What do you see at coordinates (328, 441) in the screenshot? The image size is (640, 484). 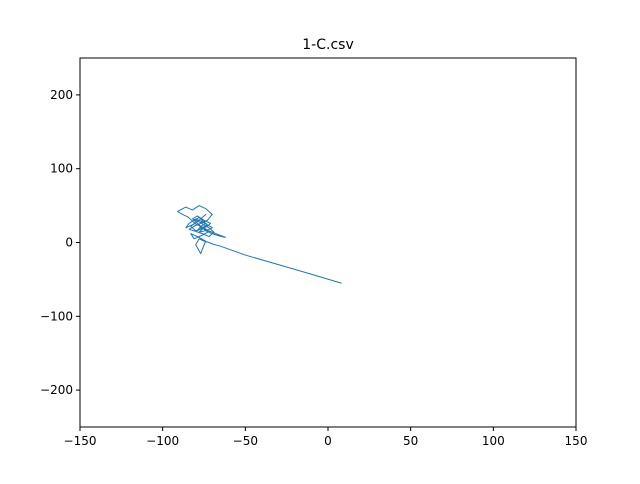 I see `x-tick-label: 0` at bounding box center [328, 441].